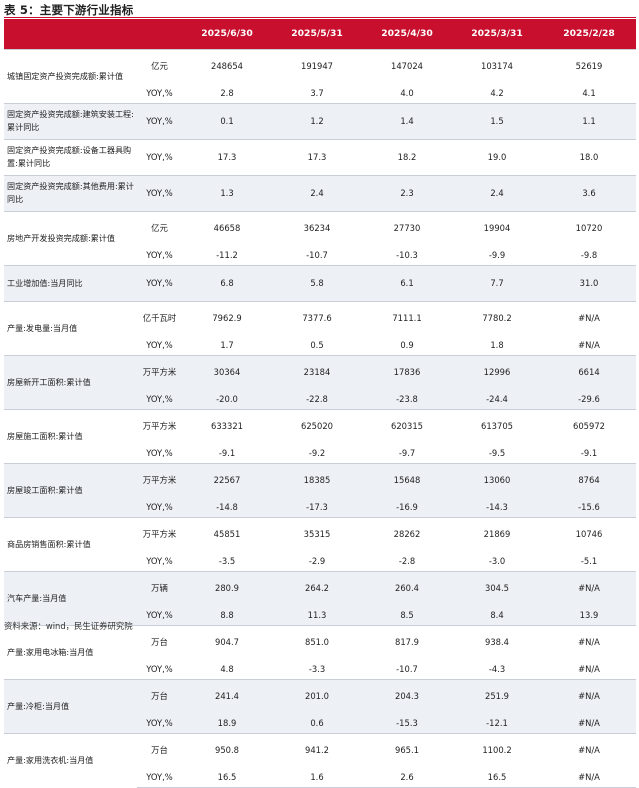  What do you see at coordinates (320, 17) in the screenshot?
I see `title-divider` at bounding box center [320, 17].